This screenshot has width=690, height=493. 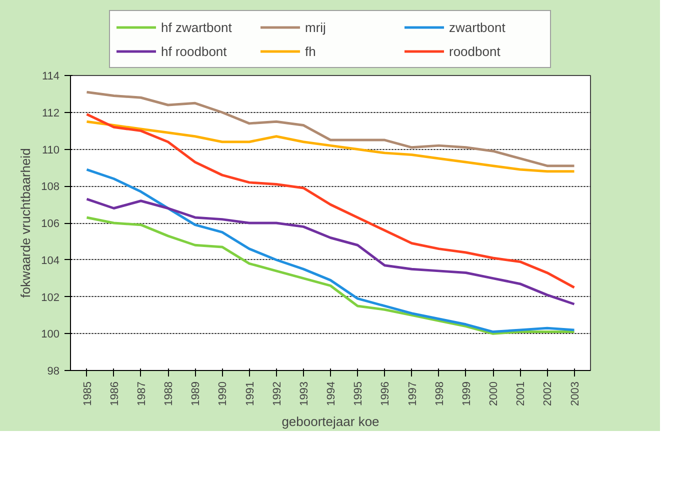 What do you see at coordinates (51, 150) in the screenshot?
I see `y-tick-label: 110` at bounding box center [51, 150].